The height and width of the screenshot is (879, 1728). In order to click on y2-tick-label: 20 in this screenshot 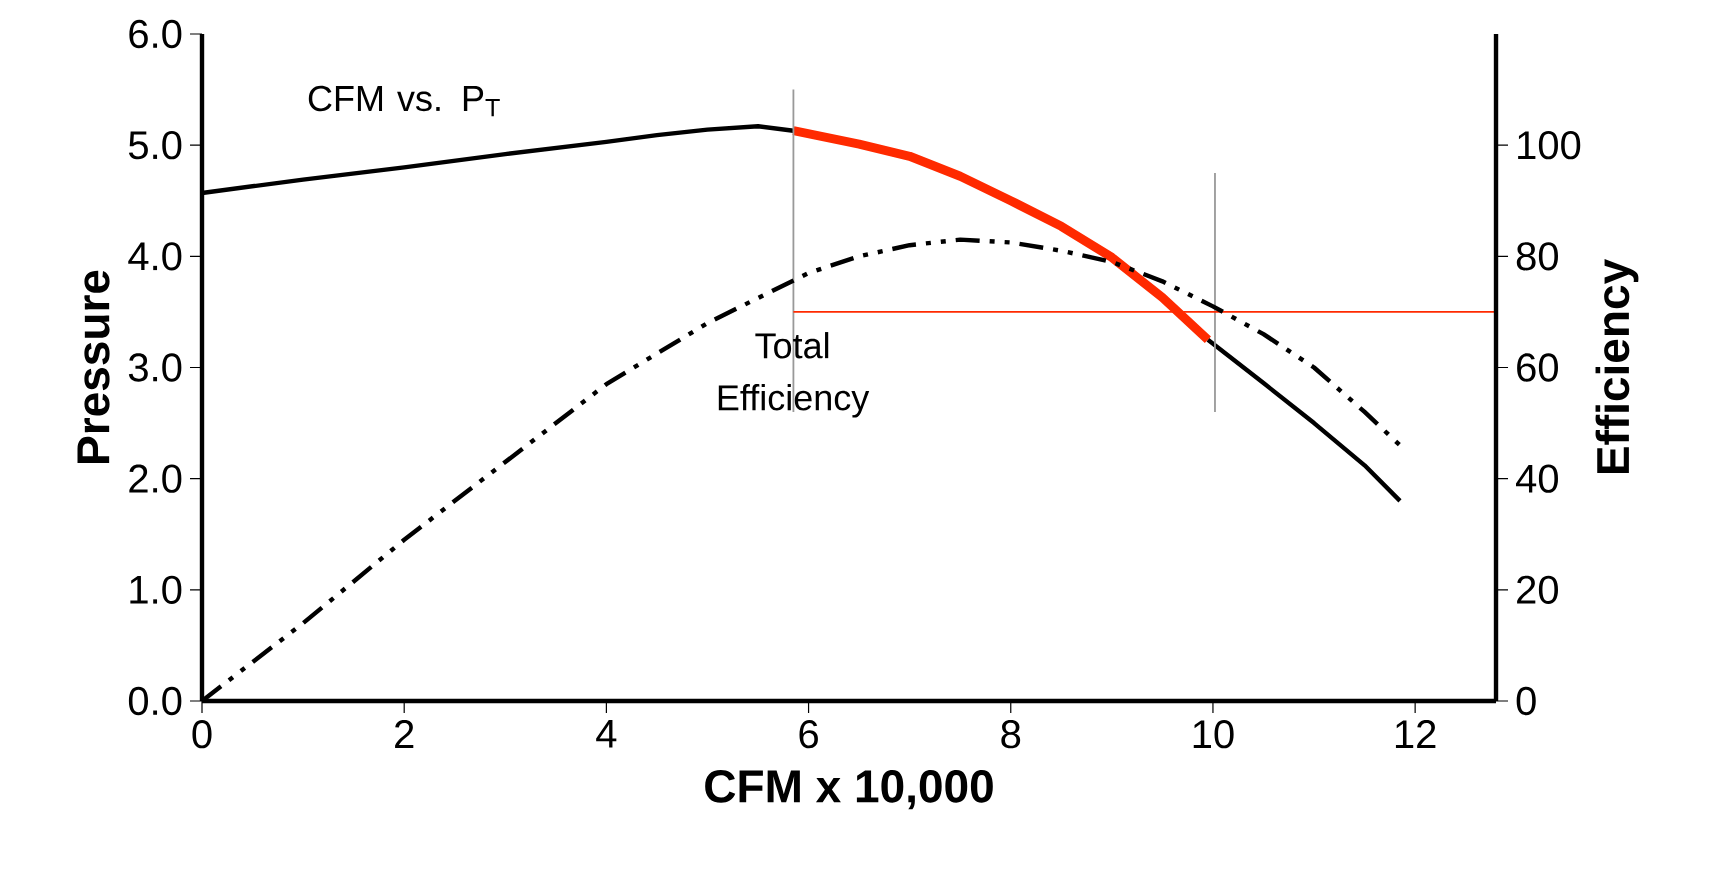, I will do `click(1537, 589)`.